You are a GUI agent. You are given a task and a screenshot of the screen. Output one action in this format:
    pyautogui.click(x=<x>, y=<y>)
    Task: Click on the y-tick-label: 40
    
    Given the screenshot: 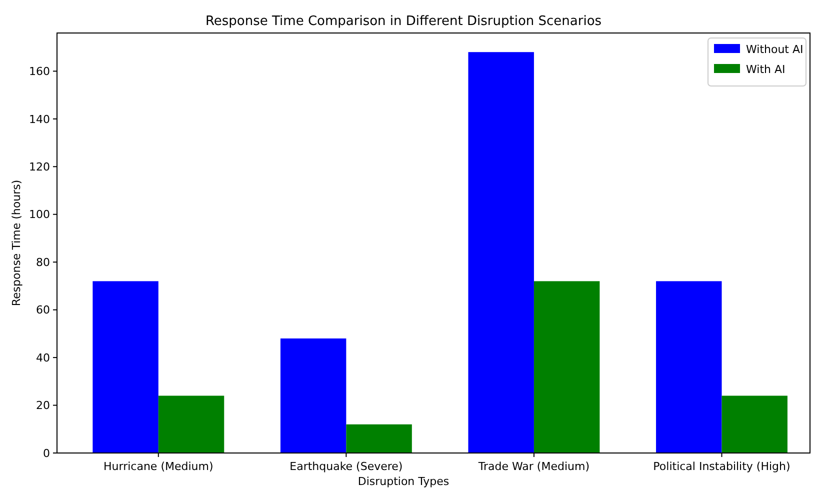 What is the action you would take?
    pyautogui.click(x=43, y=357)
    